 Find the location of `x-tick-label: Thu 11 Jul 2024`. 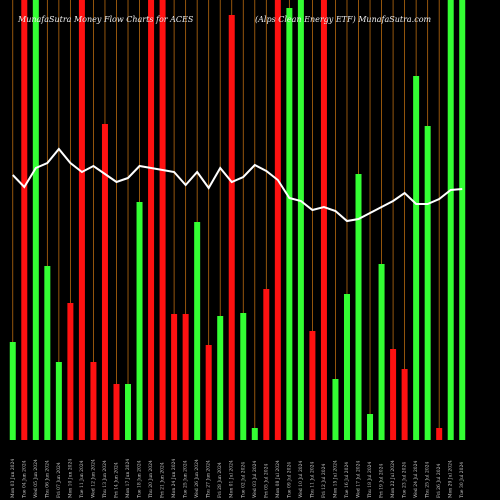

x-tick-label: Thu 11 Jul 2024 is located at coordinates (312, 479).